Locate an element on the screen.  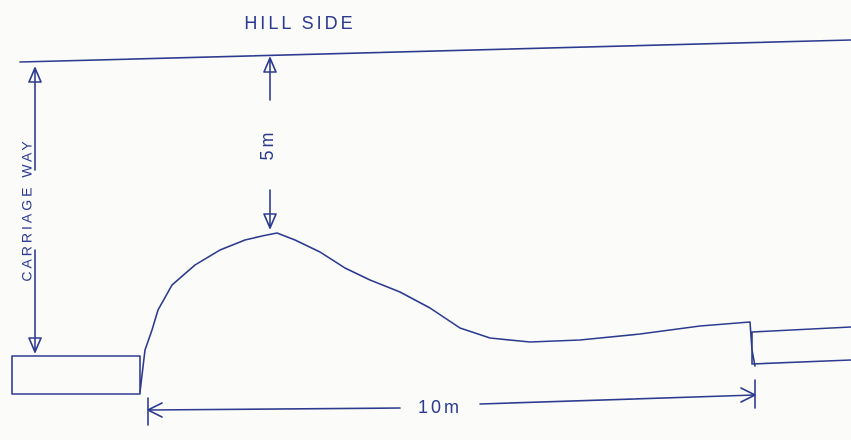
height-label: 5m is located at coordinates (267, 144).